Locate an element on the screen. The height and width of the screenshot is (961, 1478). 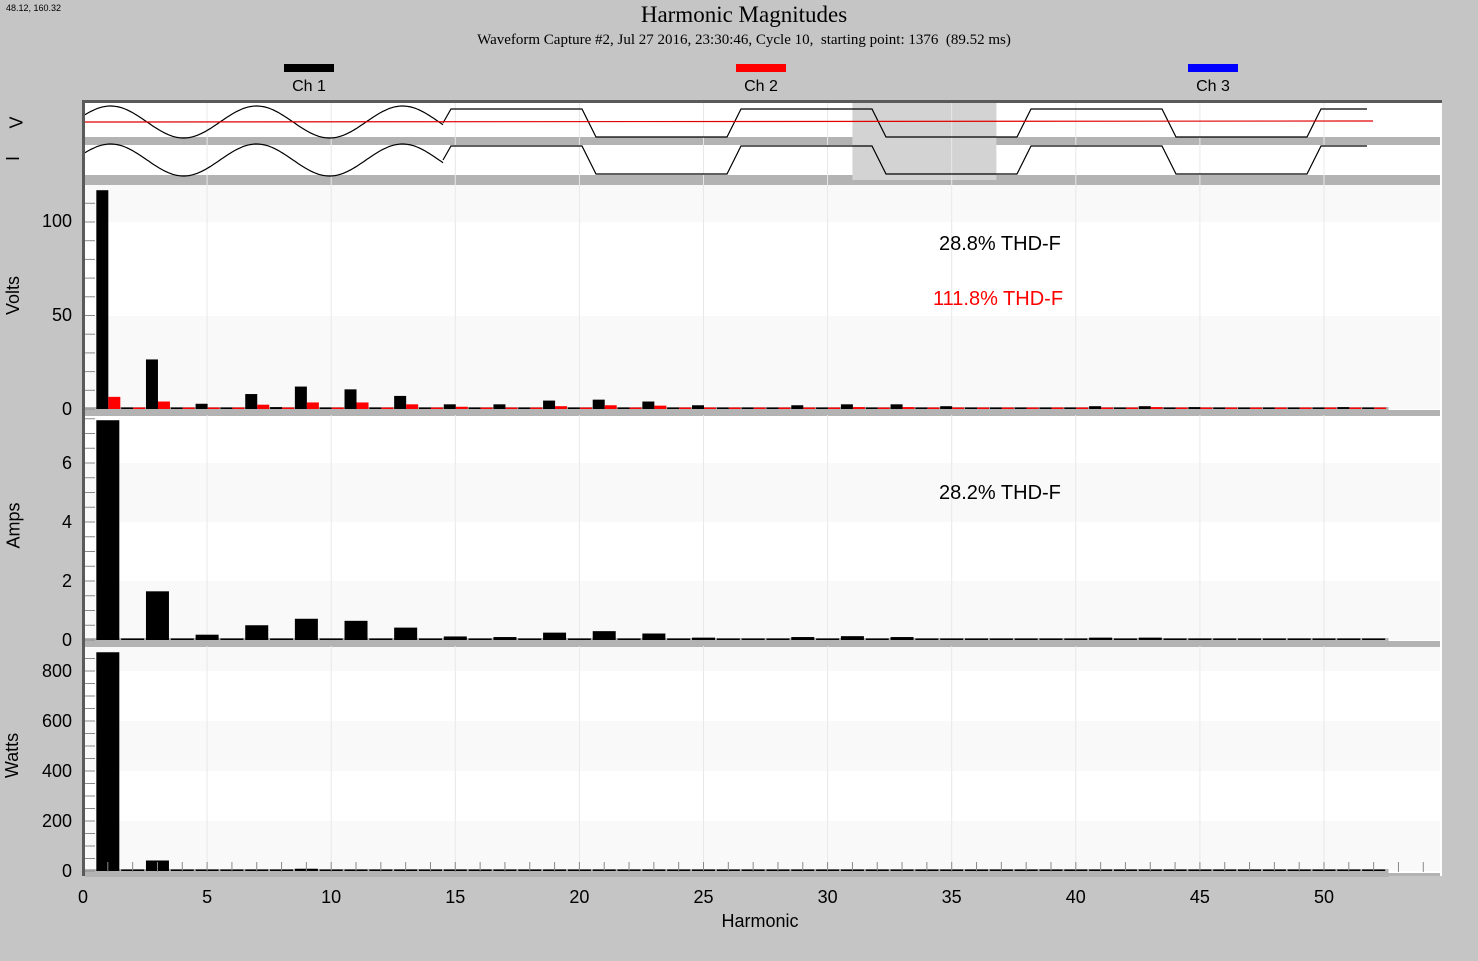
bar-h29-ch2 is located at coordinates (809, 408).